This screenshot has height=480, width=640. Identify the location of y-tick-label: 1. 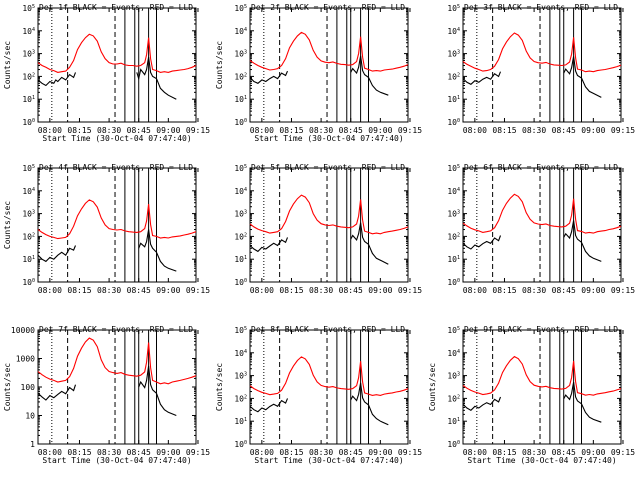
(32, 444).